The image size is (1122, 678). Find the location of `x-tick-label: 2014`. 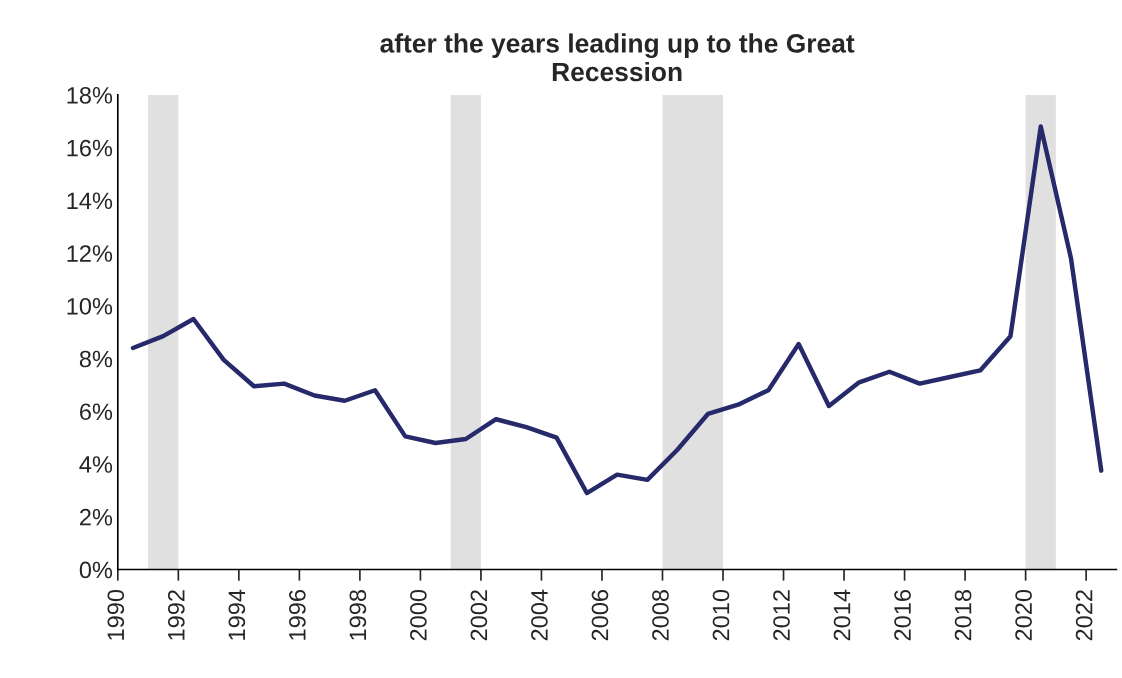

x-tick-label: 2014 is located at coordinates (842, 615).